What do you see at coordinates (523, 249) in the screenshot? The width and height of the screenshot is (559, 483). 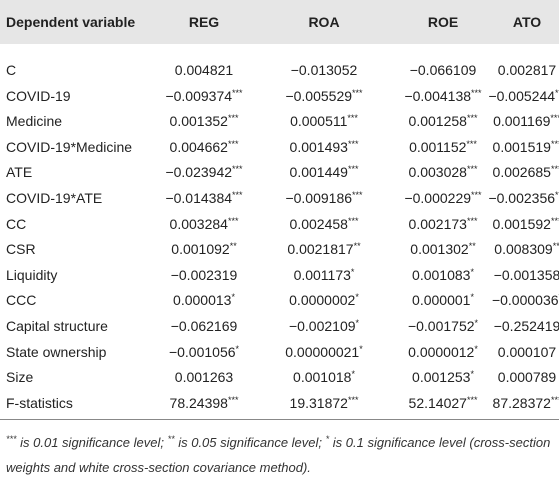 I see `cell-value: 0.008309` at bounding box center [523, 249].